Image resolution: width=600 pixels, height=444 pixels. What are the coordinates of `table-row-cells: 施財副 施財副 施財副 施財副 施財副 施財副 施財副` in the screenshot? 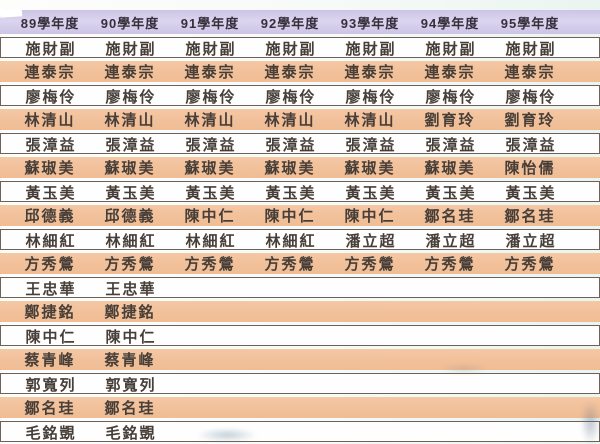 It's located at (305, 48).